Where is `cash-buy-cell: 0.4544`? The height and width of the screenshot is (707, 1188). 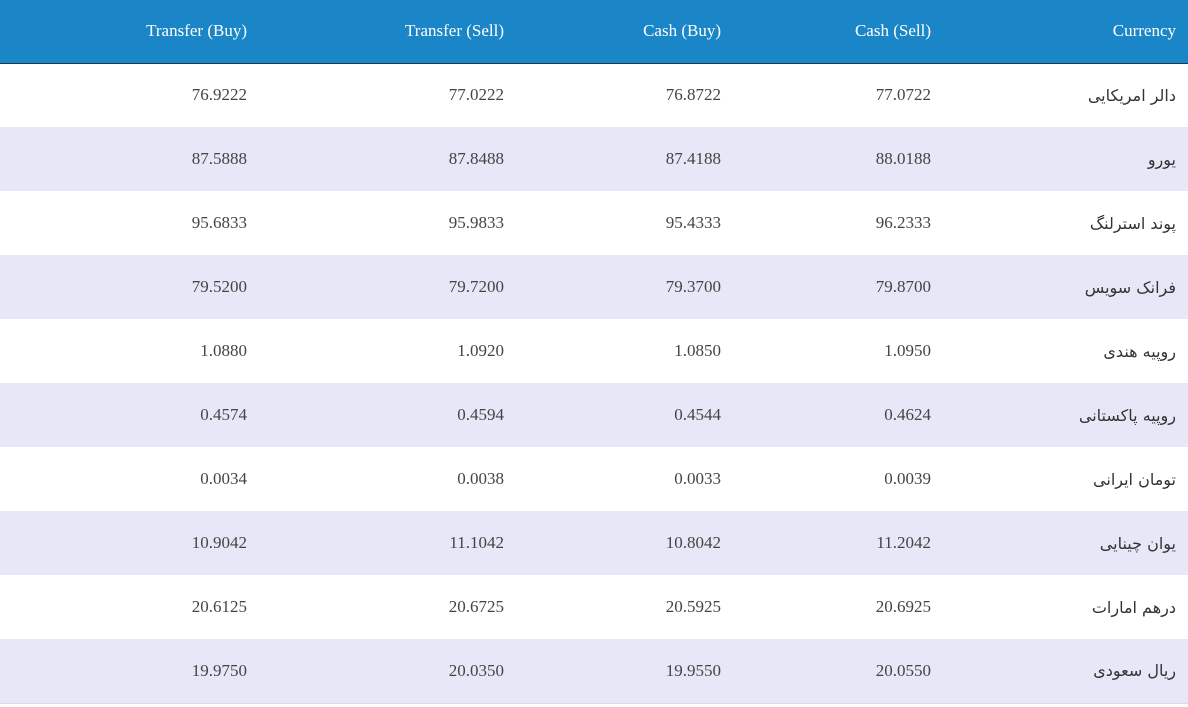
cash-buy-cell: 0.4544 is located at coordinates (612, 415).